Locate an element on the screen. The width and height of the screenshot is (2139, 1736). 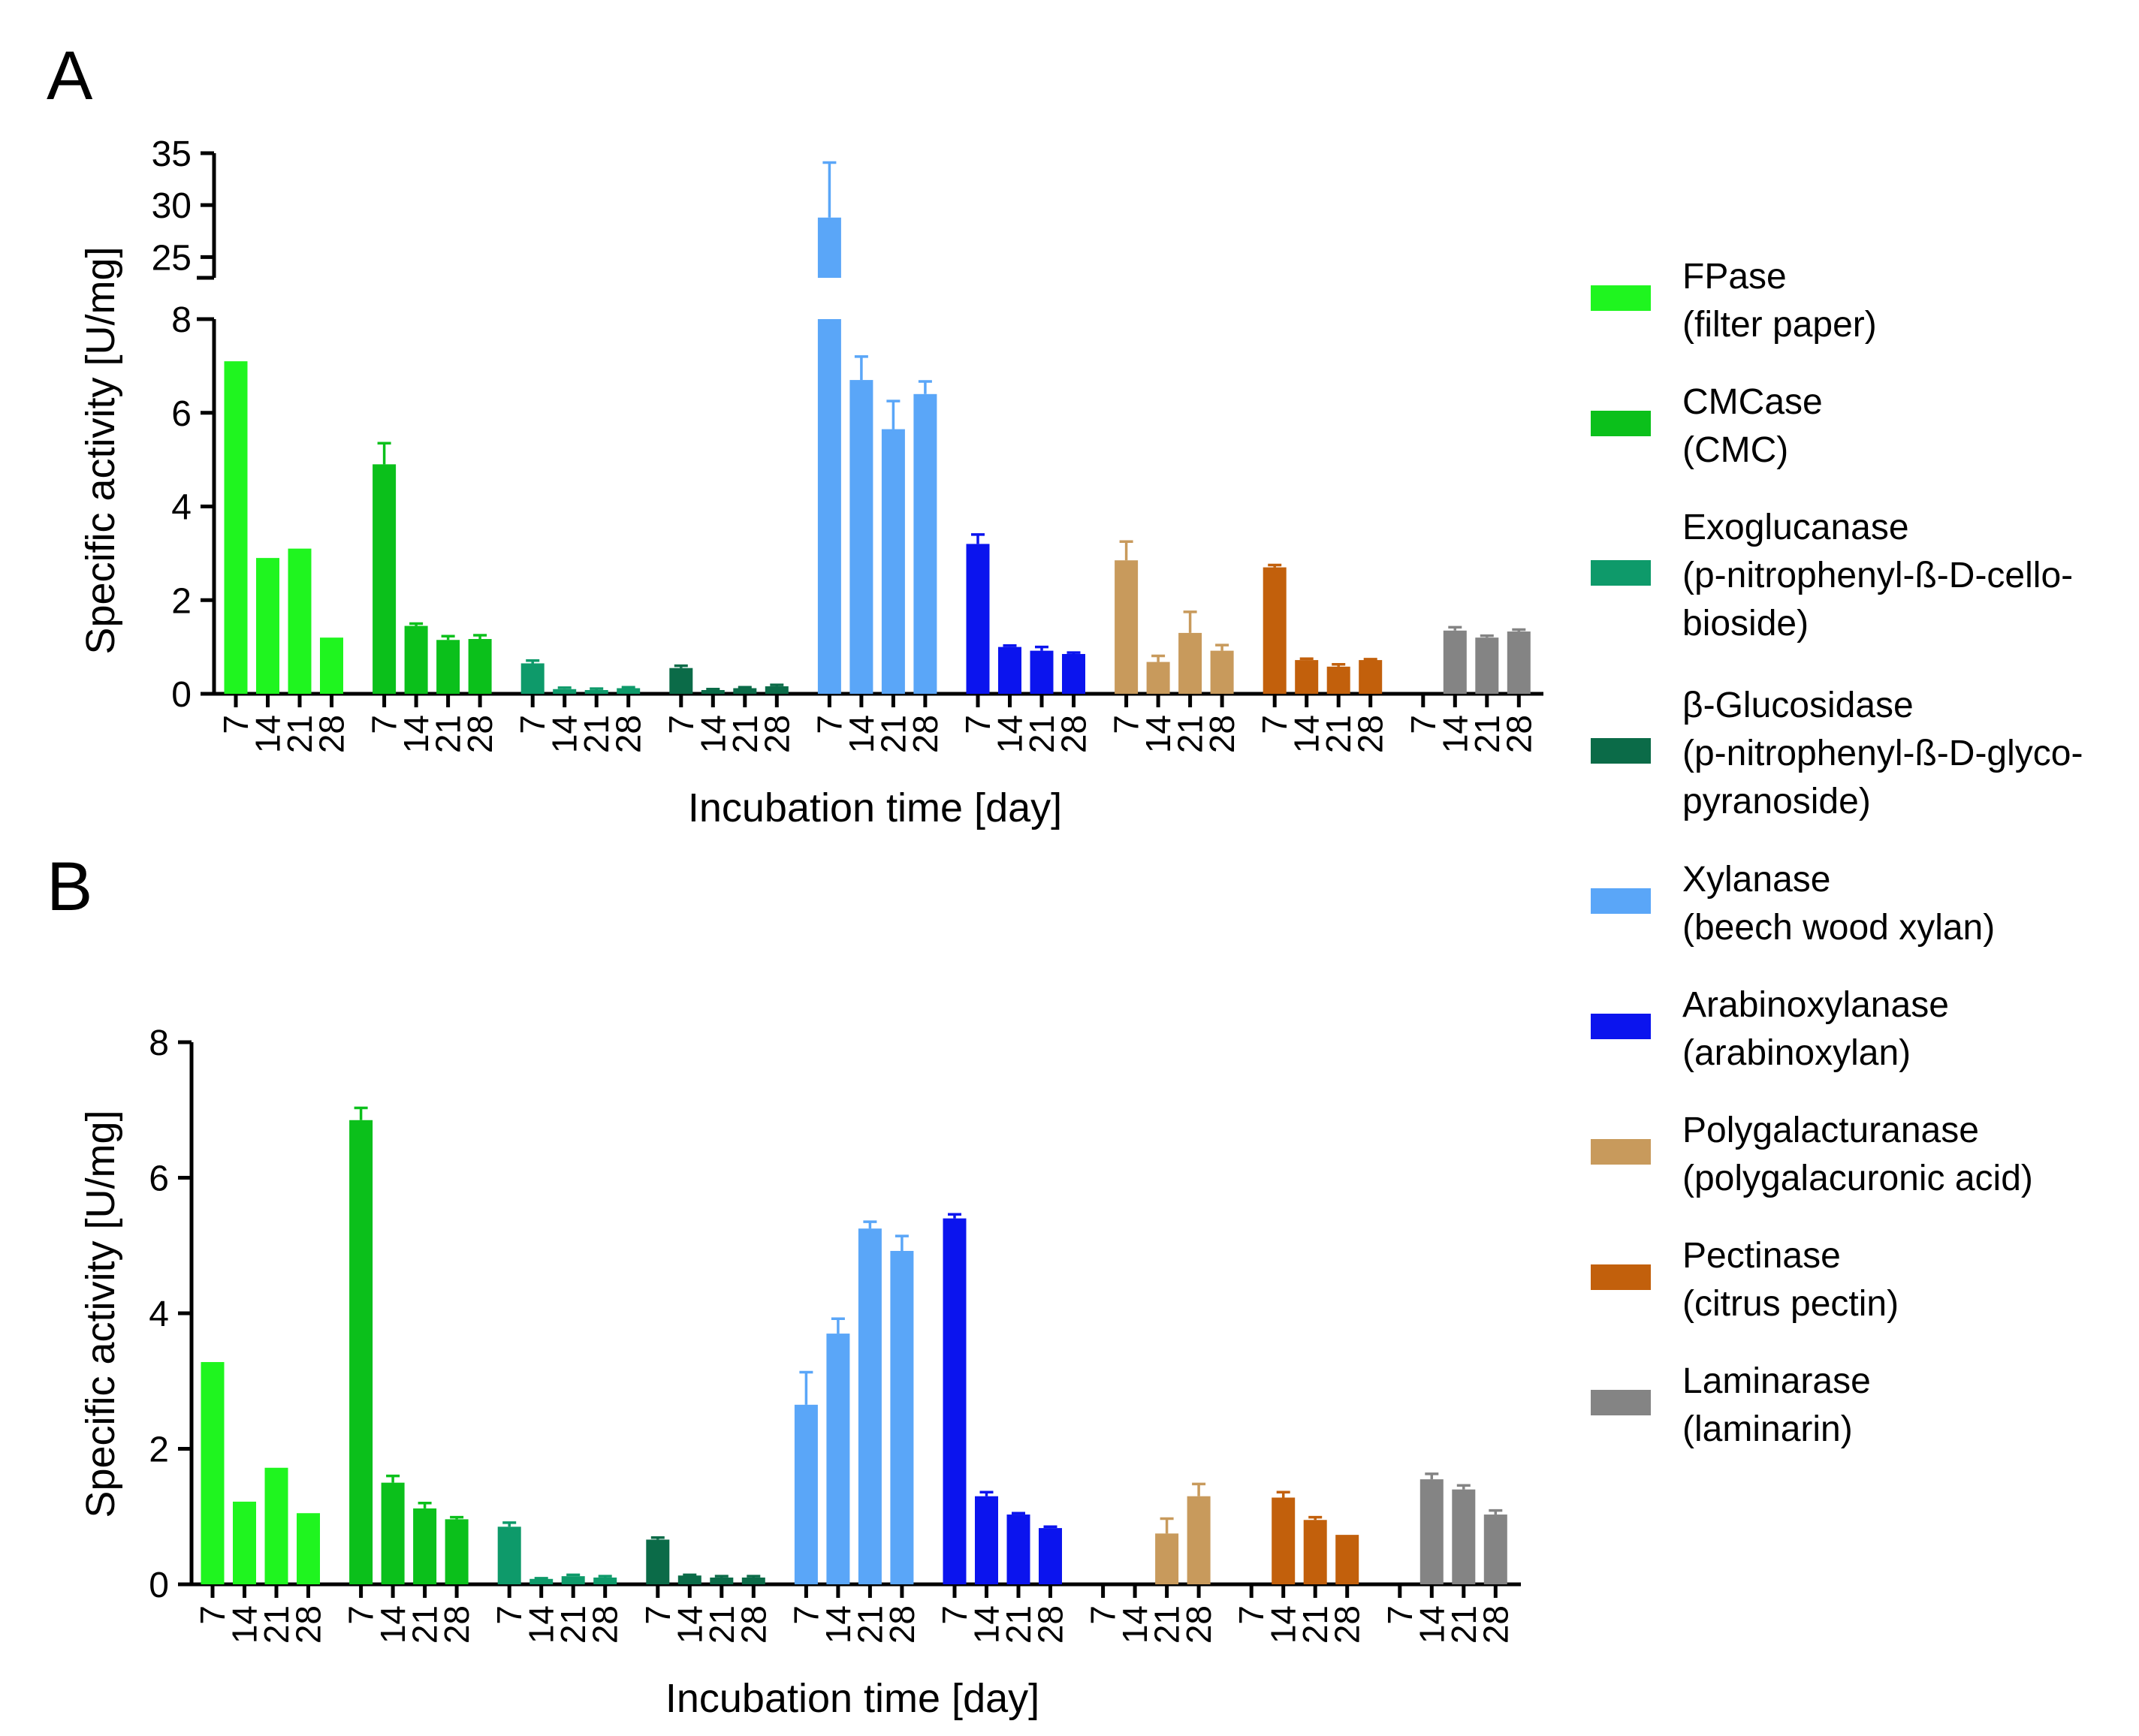
legend-item-laminarase: Laminarase (laminarin) is located at coordinates (1731, 1405).